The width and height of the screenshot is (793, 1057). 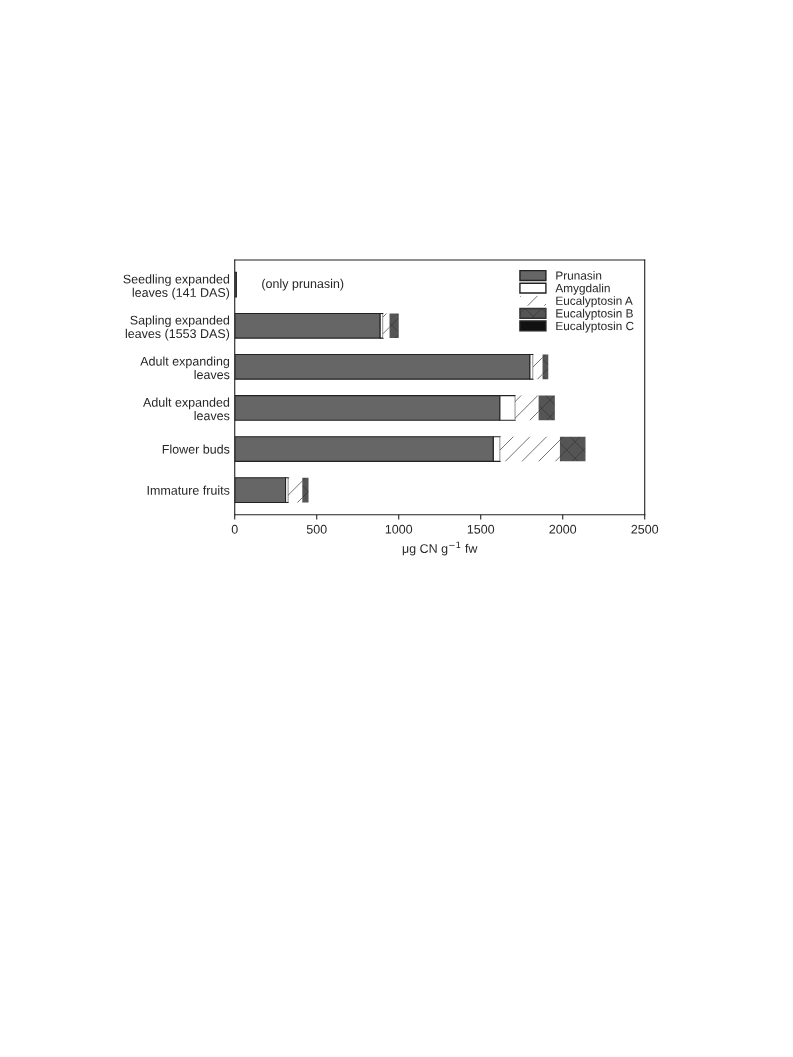 I want to click on x-tick-label: 500, so click(x=316, y=529).